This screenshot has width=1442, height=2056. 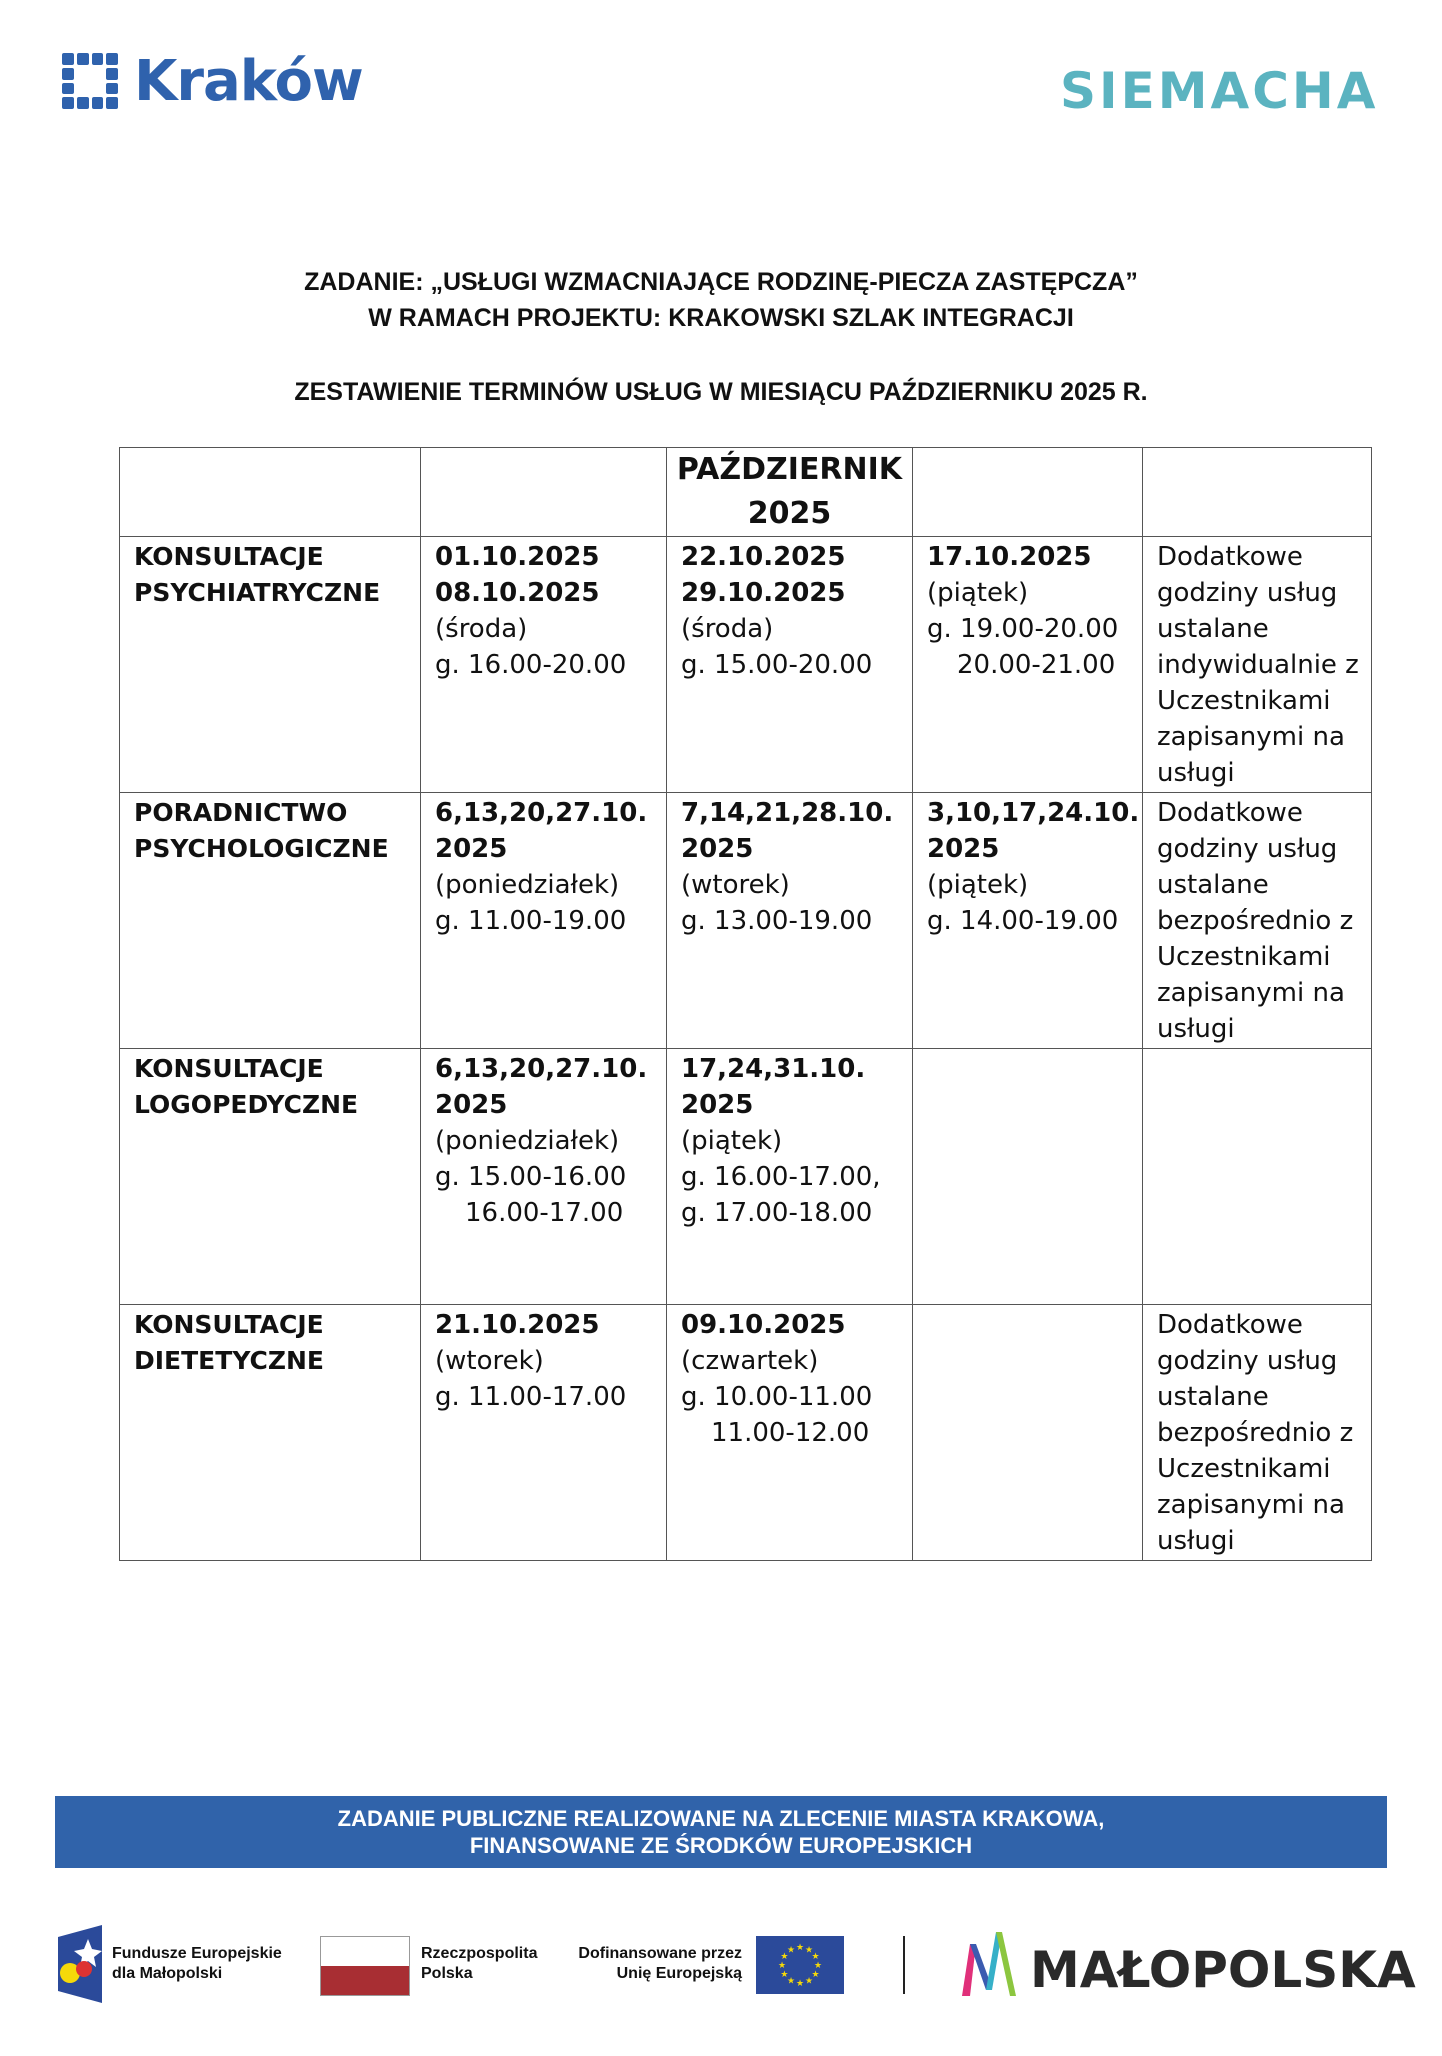 I want to click on siemacha-logo: SIEMACHA, so click(x=1219, y=91).